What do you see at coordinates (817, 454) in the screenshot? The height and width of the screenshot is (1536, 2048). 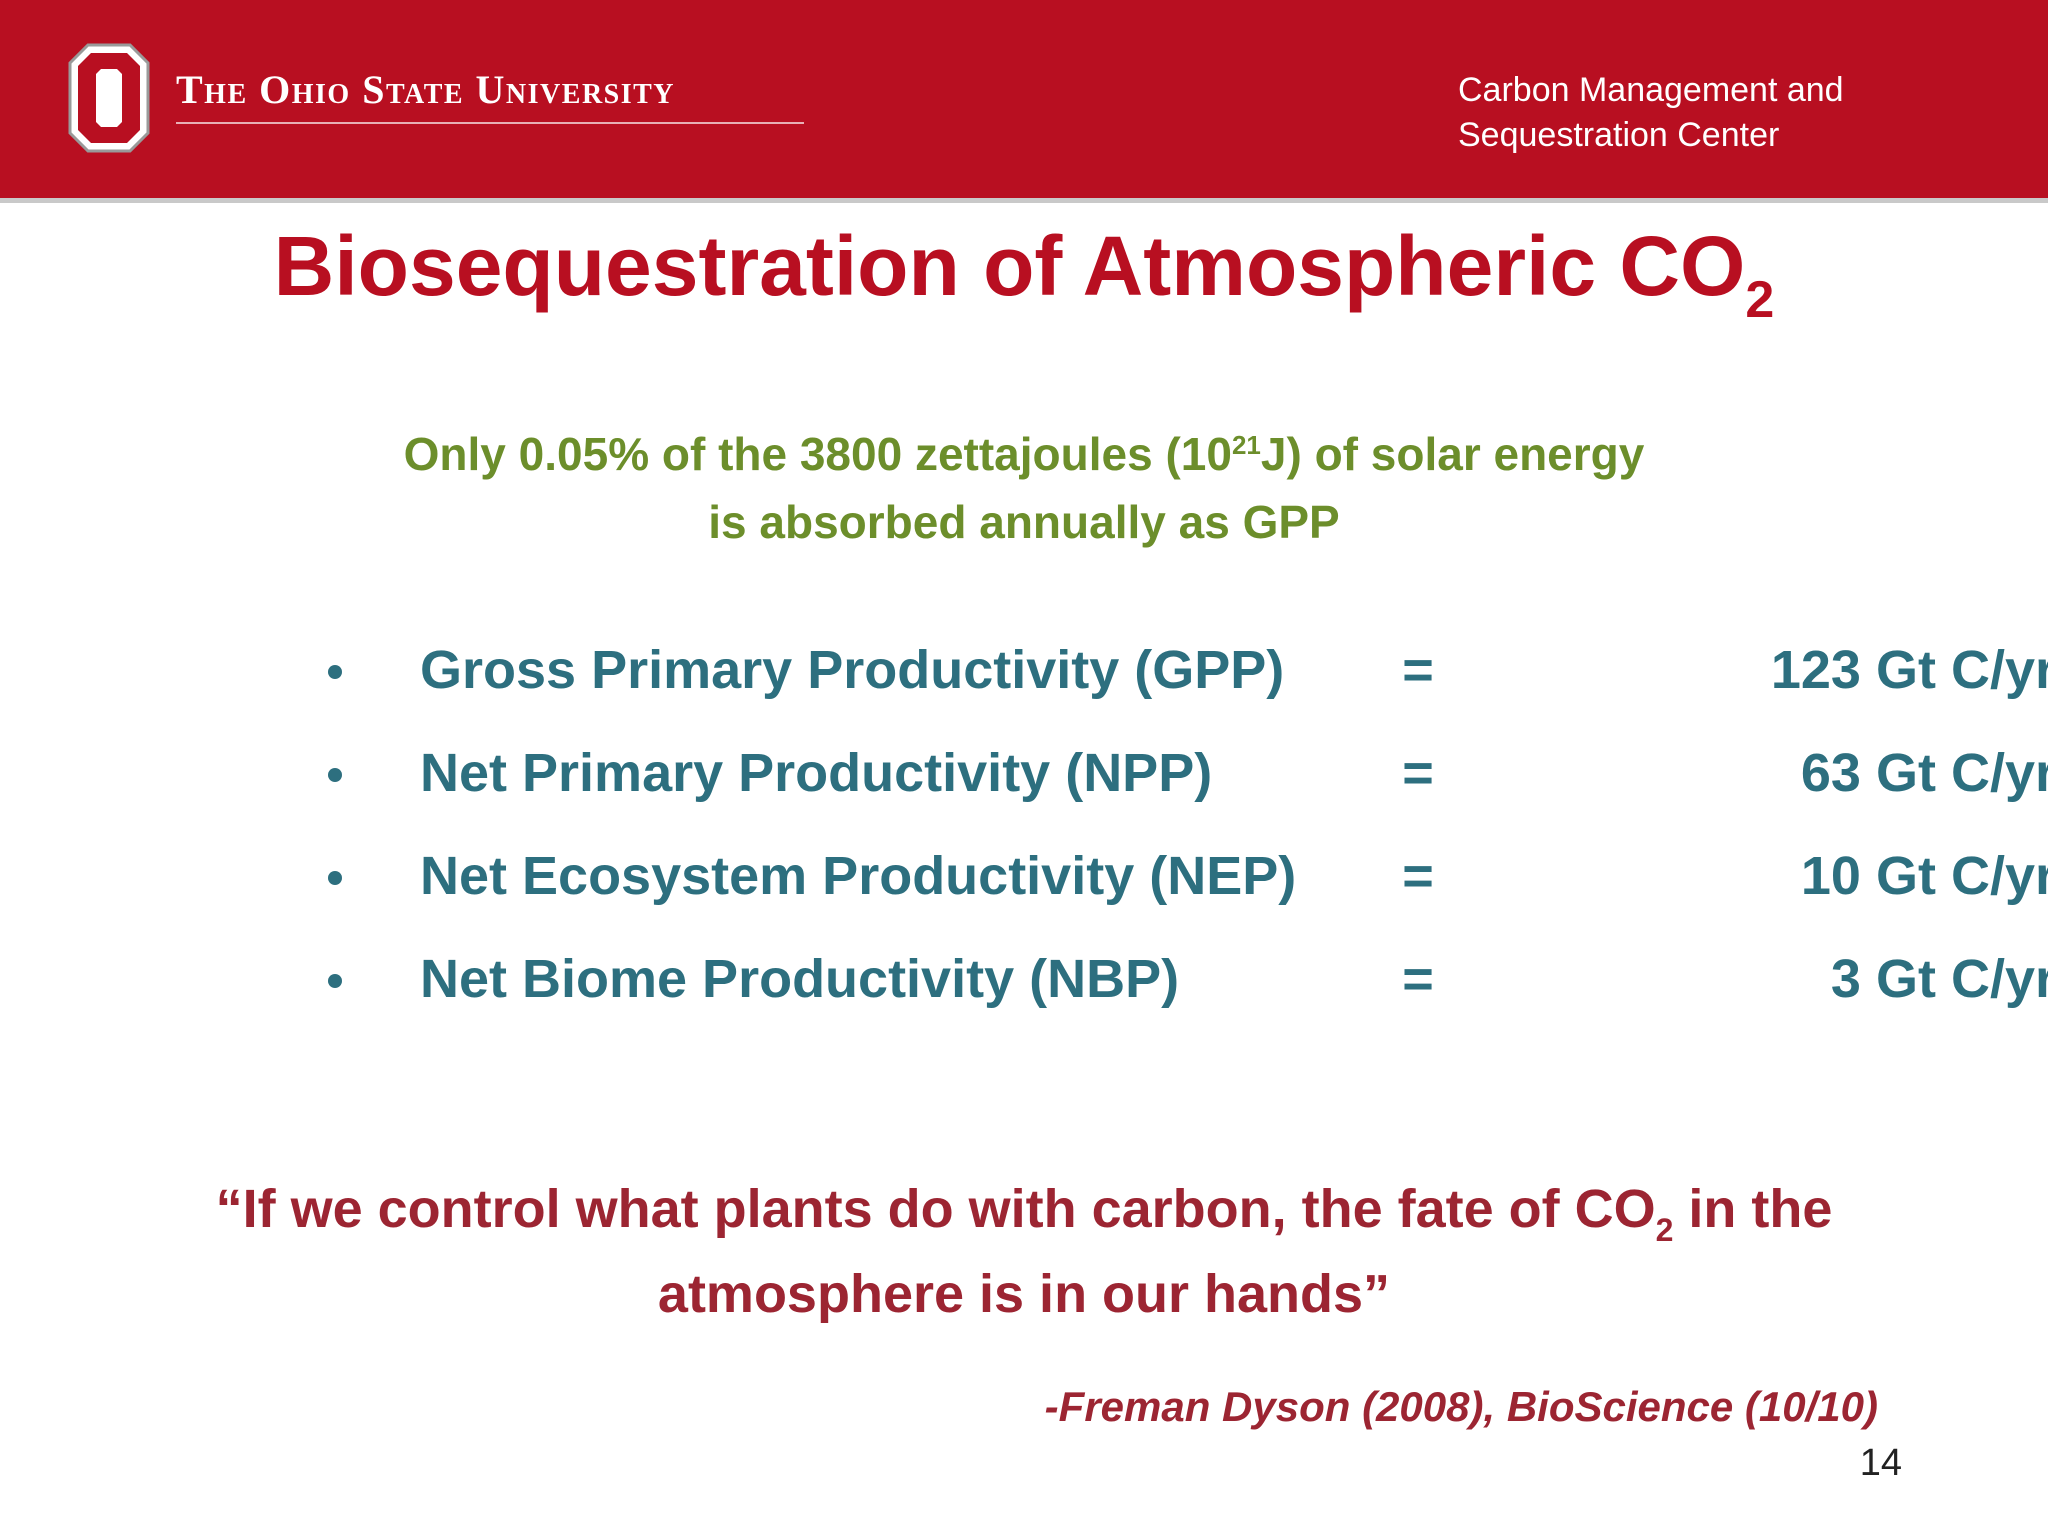 I see `lead-text-part1: Only 0.05% of the 3800 zettajoules (10` at bounding box center [817, 454].